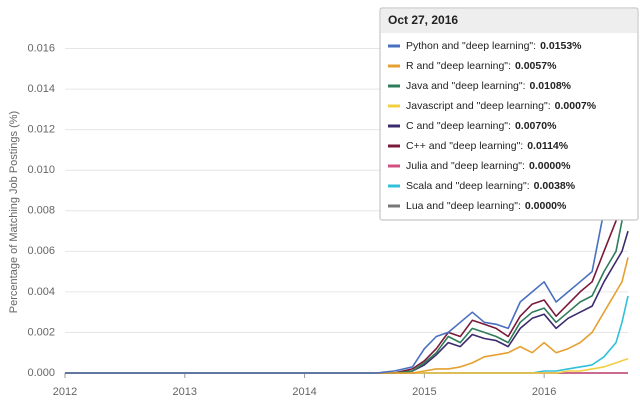 Image resolution: width=640 pixels, height=408 pixels. What do you see at coordinates (41, 170) in the screenshot?
I see `y-tick-label: 0.010` at bounding box center [41, 170].